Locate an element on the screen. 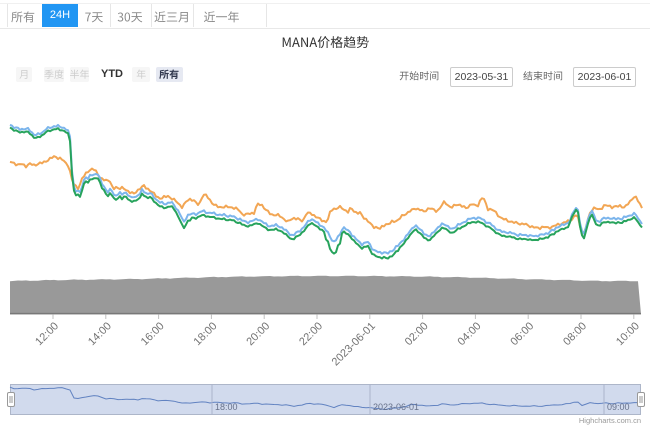 Image resolution: width=650 pixels, height=430 pixels. svg-text: 10:00 is located at coordinates (628, 334).